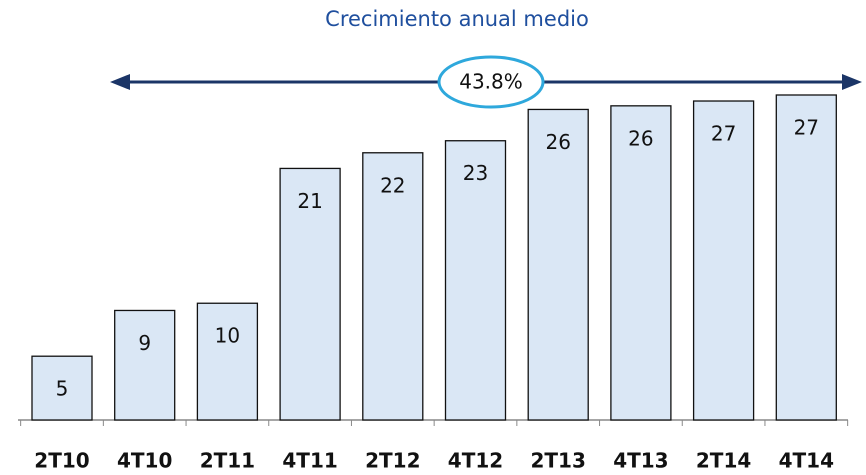 The width and height of the screenshot is (866, 475). I want to click on x-tick-label: 2T13, so click(558, 461).